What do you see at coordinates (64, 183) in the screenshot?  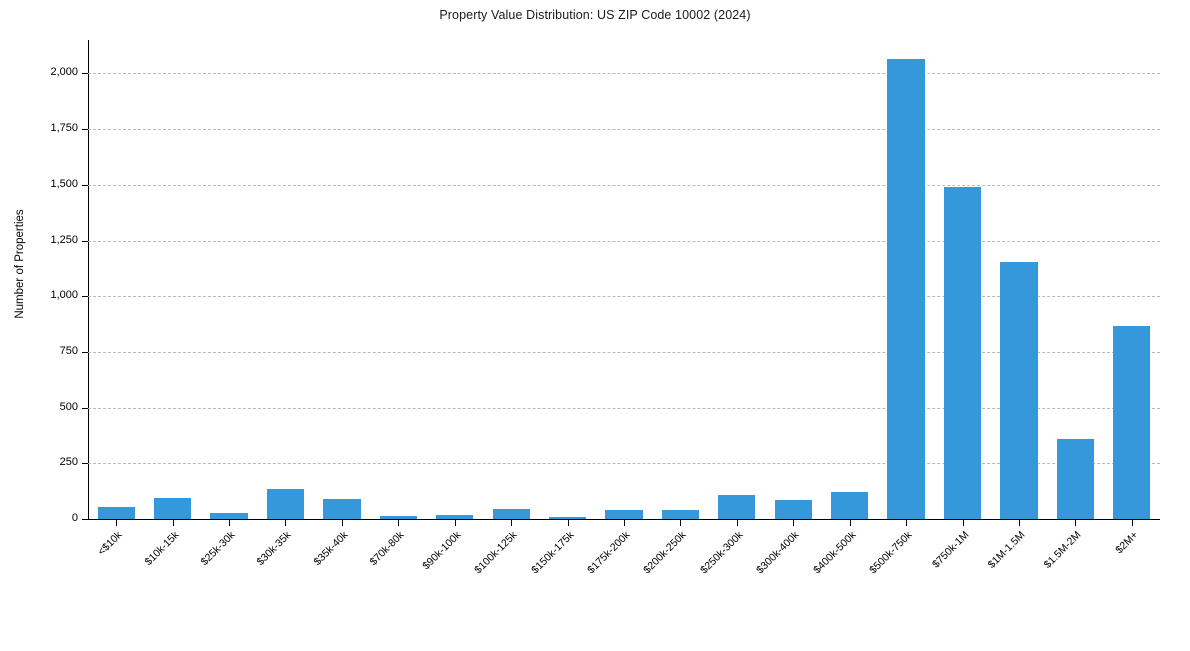 I see `y-tick-label: 1,500` at bounding box center [64, 183].